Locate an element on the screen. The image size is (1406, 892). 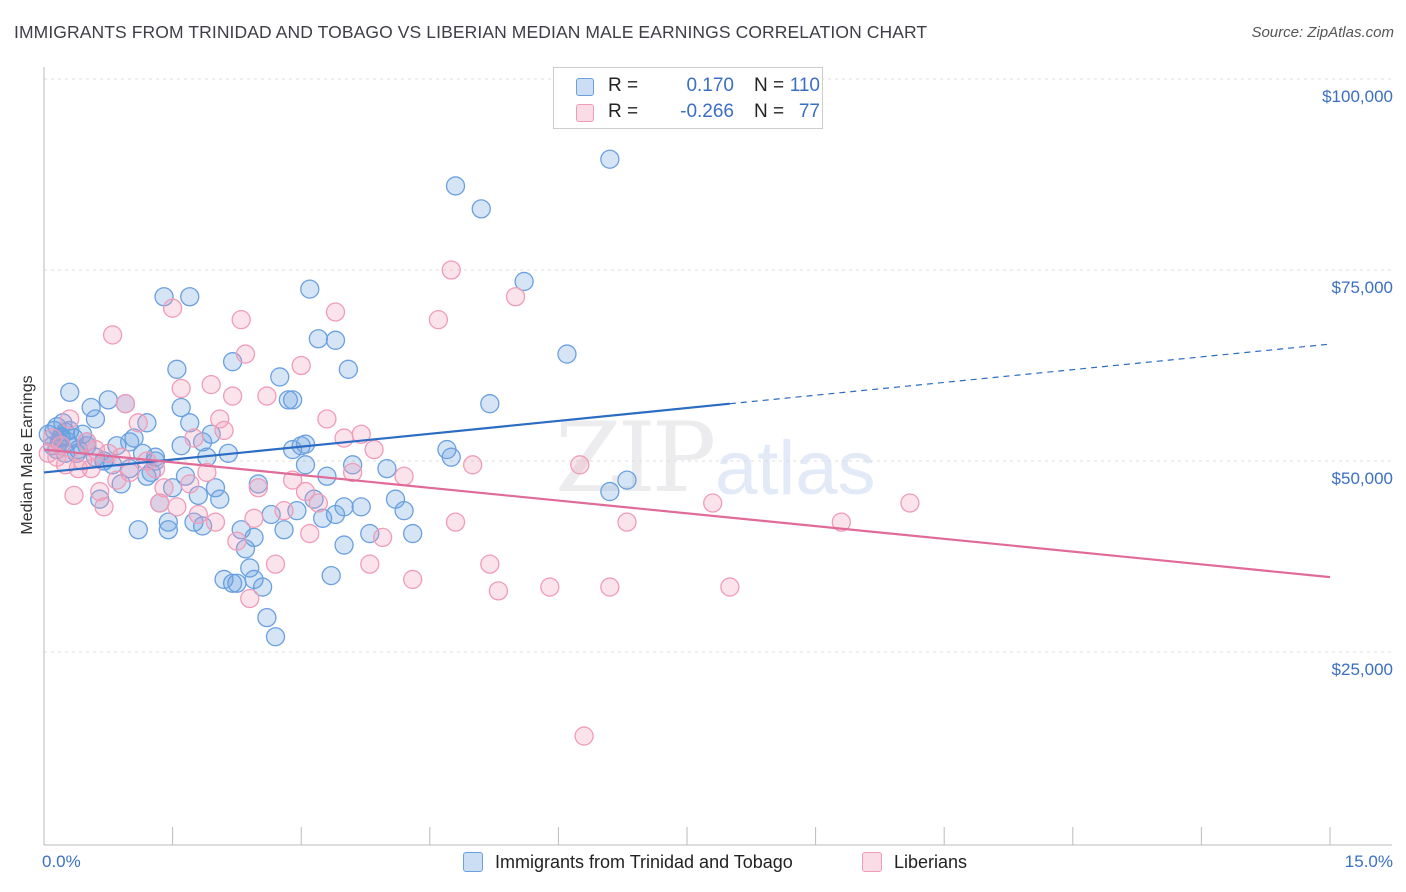
liberian-trend-line is located at coordinates (687, 513).